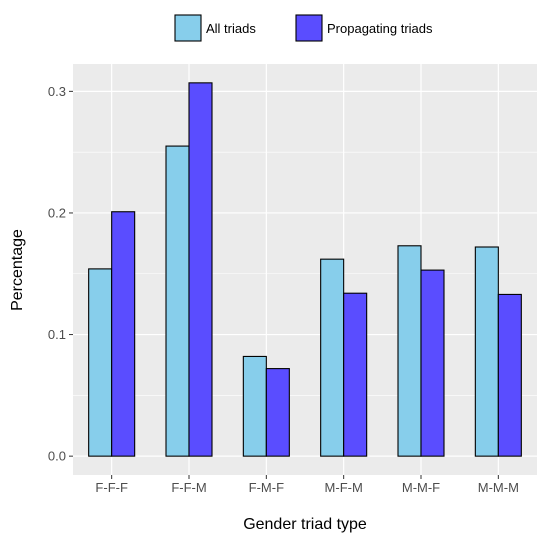 This screenshot has height=535, width=543. I want to click on legend-label: Propagating triads, so click(380, 28).